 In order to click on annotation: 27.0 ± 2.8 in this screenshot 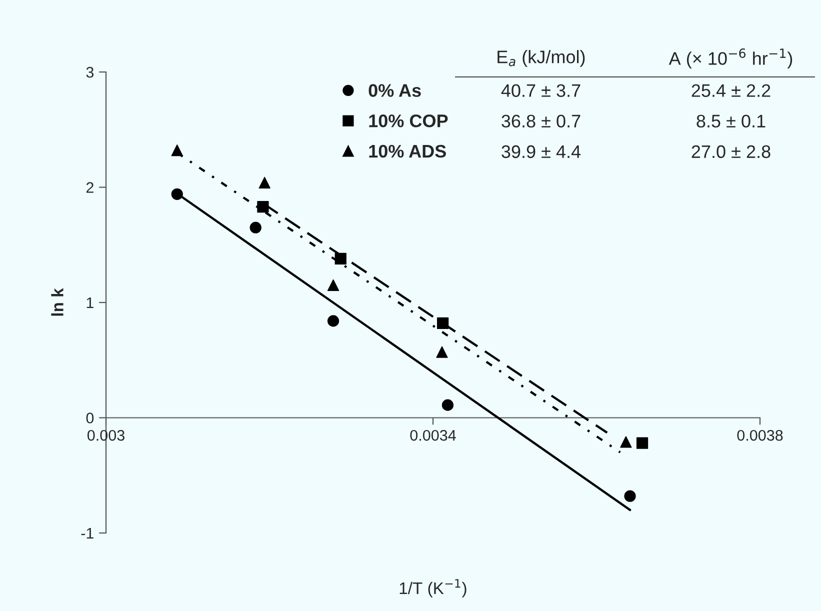, I will do `click(731, 151)`.